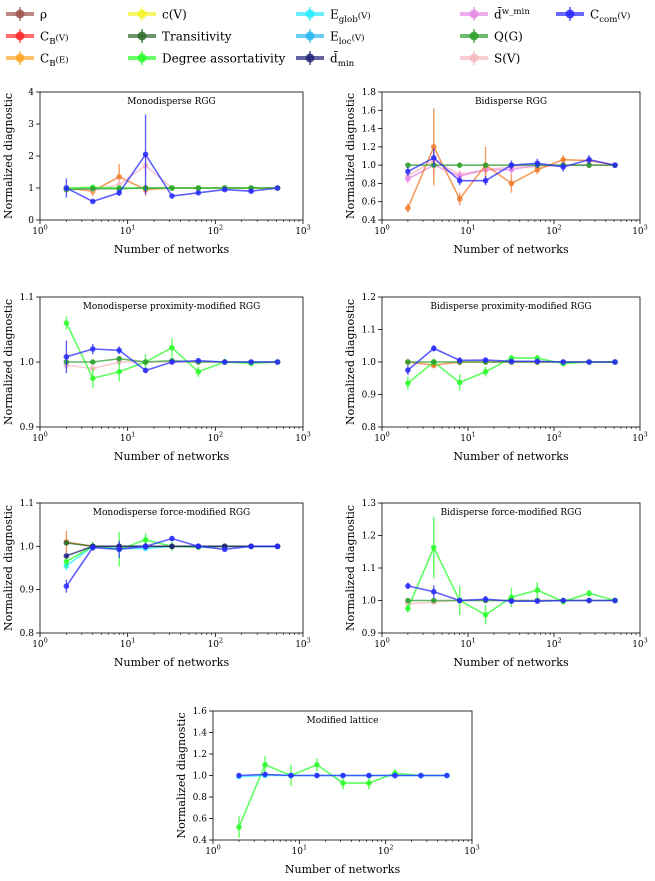 The height and width of the screenshot is (881, 655). Describe the element at coordinates (31, 189) in the screenshot. I see `y-tick-label: 1` at that location.